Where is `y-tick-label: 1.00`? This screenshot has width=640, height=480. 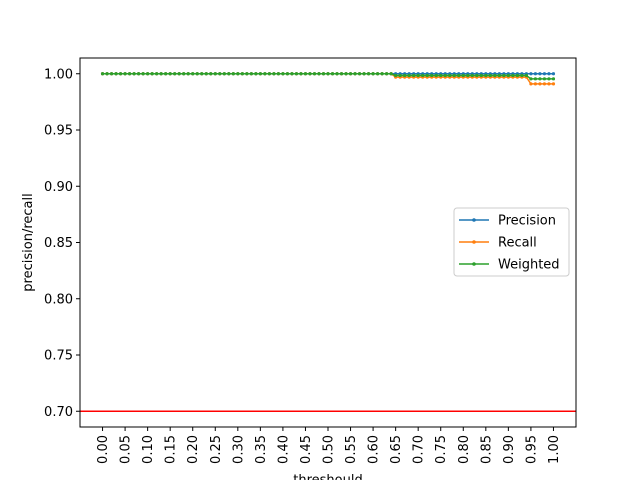 y-tick-label: 1.00 is located at coordinates (58, 74).